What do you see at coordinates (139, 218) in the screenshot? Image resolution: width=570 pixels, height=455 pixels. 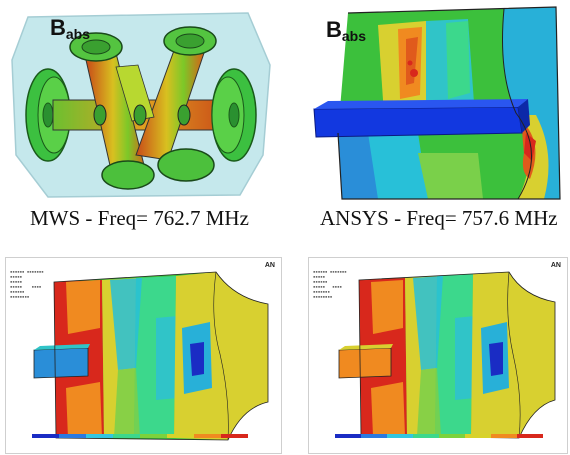 I see `mws-caption: MWS - Freq= 762.7 MHz` at bounding box center [139, 218].